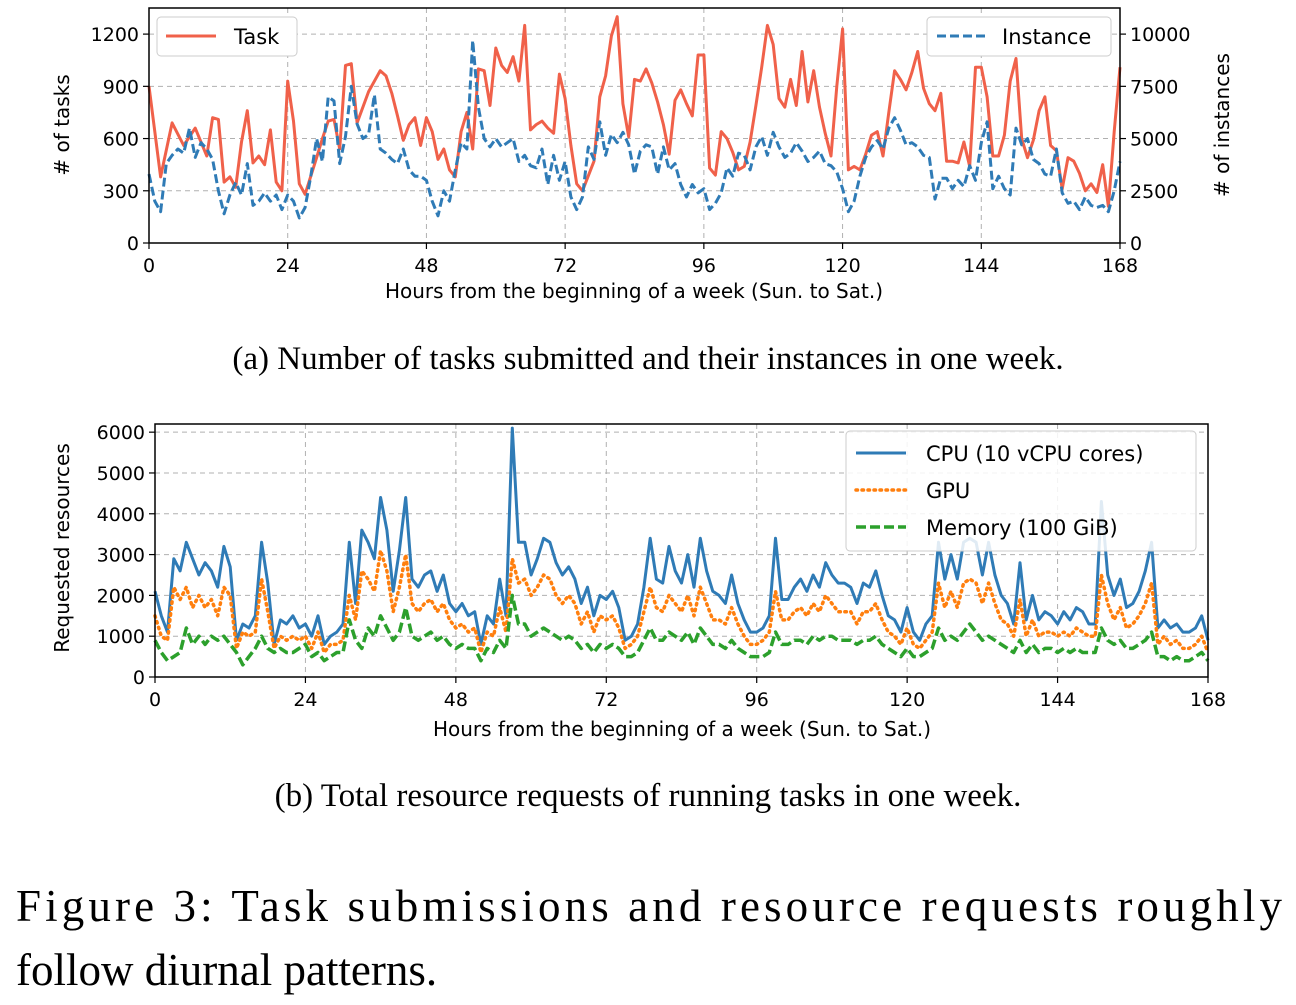 The height and width of the screenshot is (1005, 1296). I want to click on chart-a-xtick-label: 48, so click(426, 266).